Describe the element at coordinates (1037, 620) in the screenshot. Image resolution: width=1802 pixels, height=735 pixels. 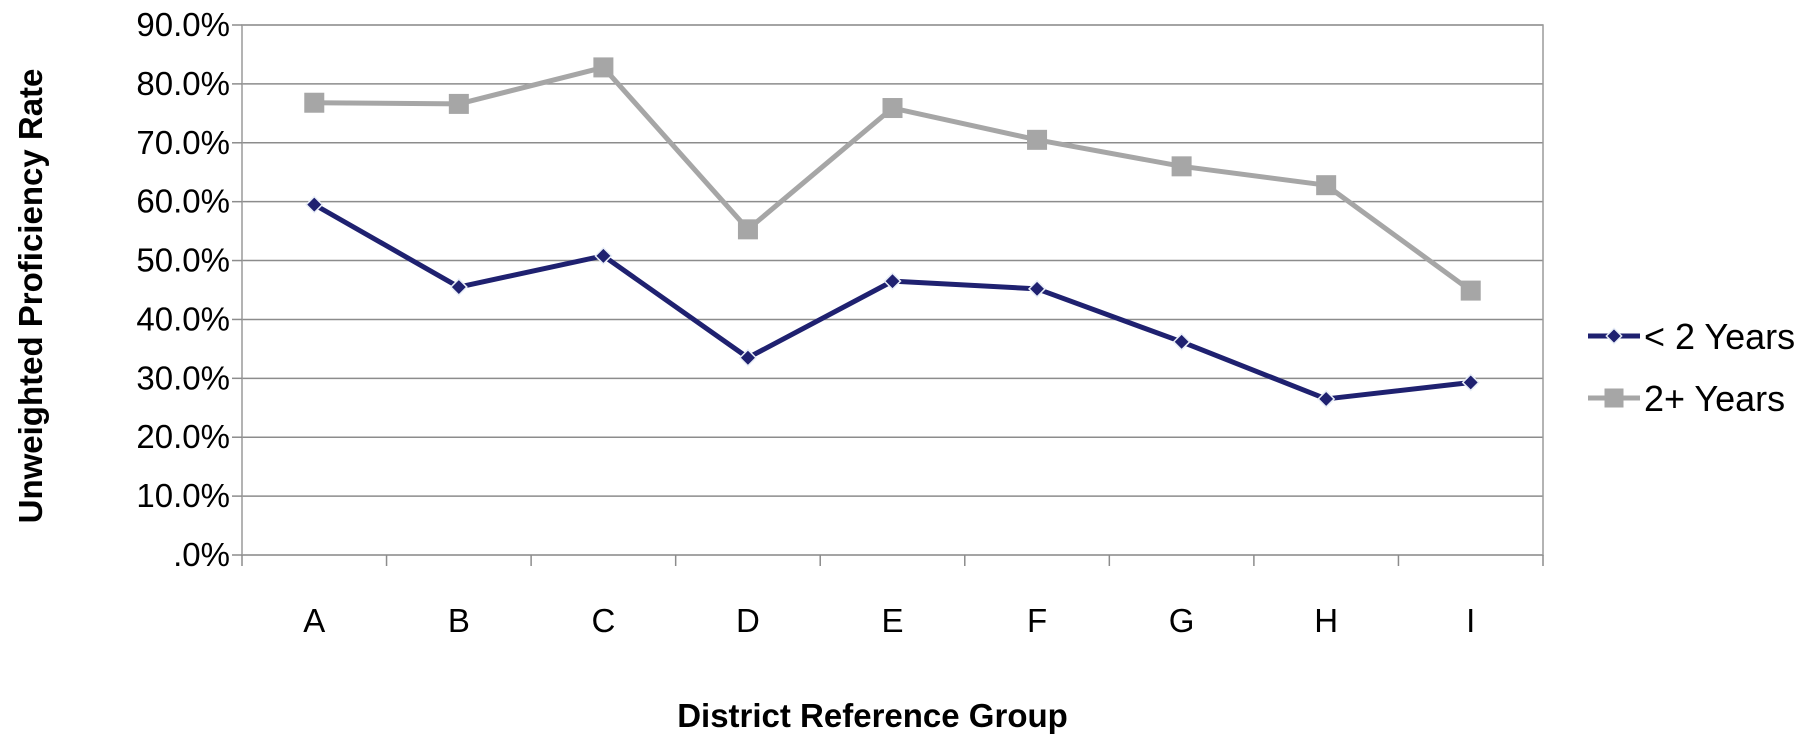
I see `x-tick-label: F` at that location.